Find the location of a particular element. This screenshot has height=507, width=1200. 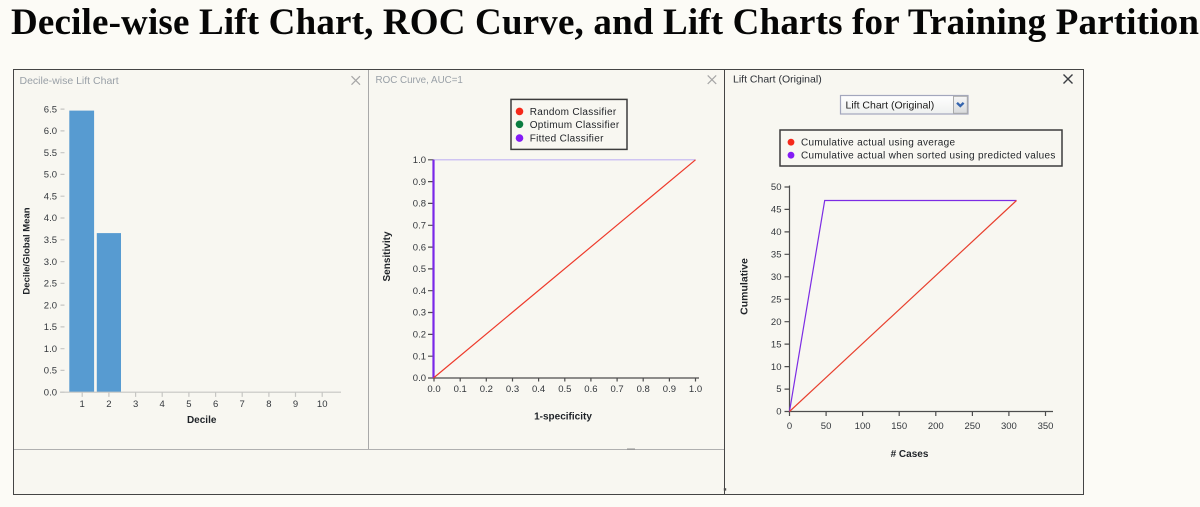

svg-text: 7 is located at coordinates (242, 404).